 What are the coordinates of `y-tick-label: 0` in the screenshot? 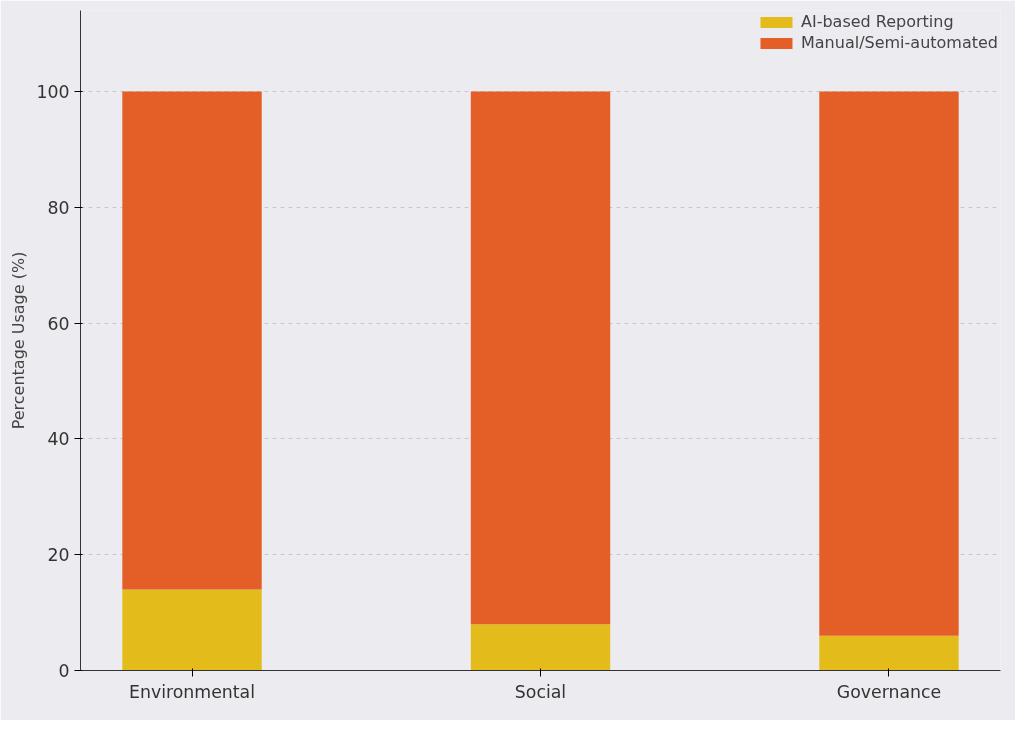 It's located at (64, 671).